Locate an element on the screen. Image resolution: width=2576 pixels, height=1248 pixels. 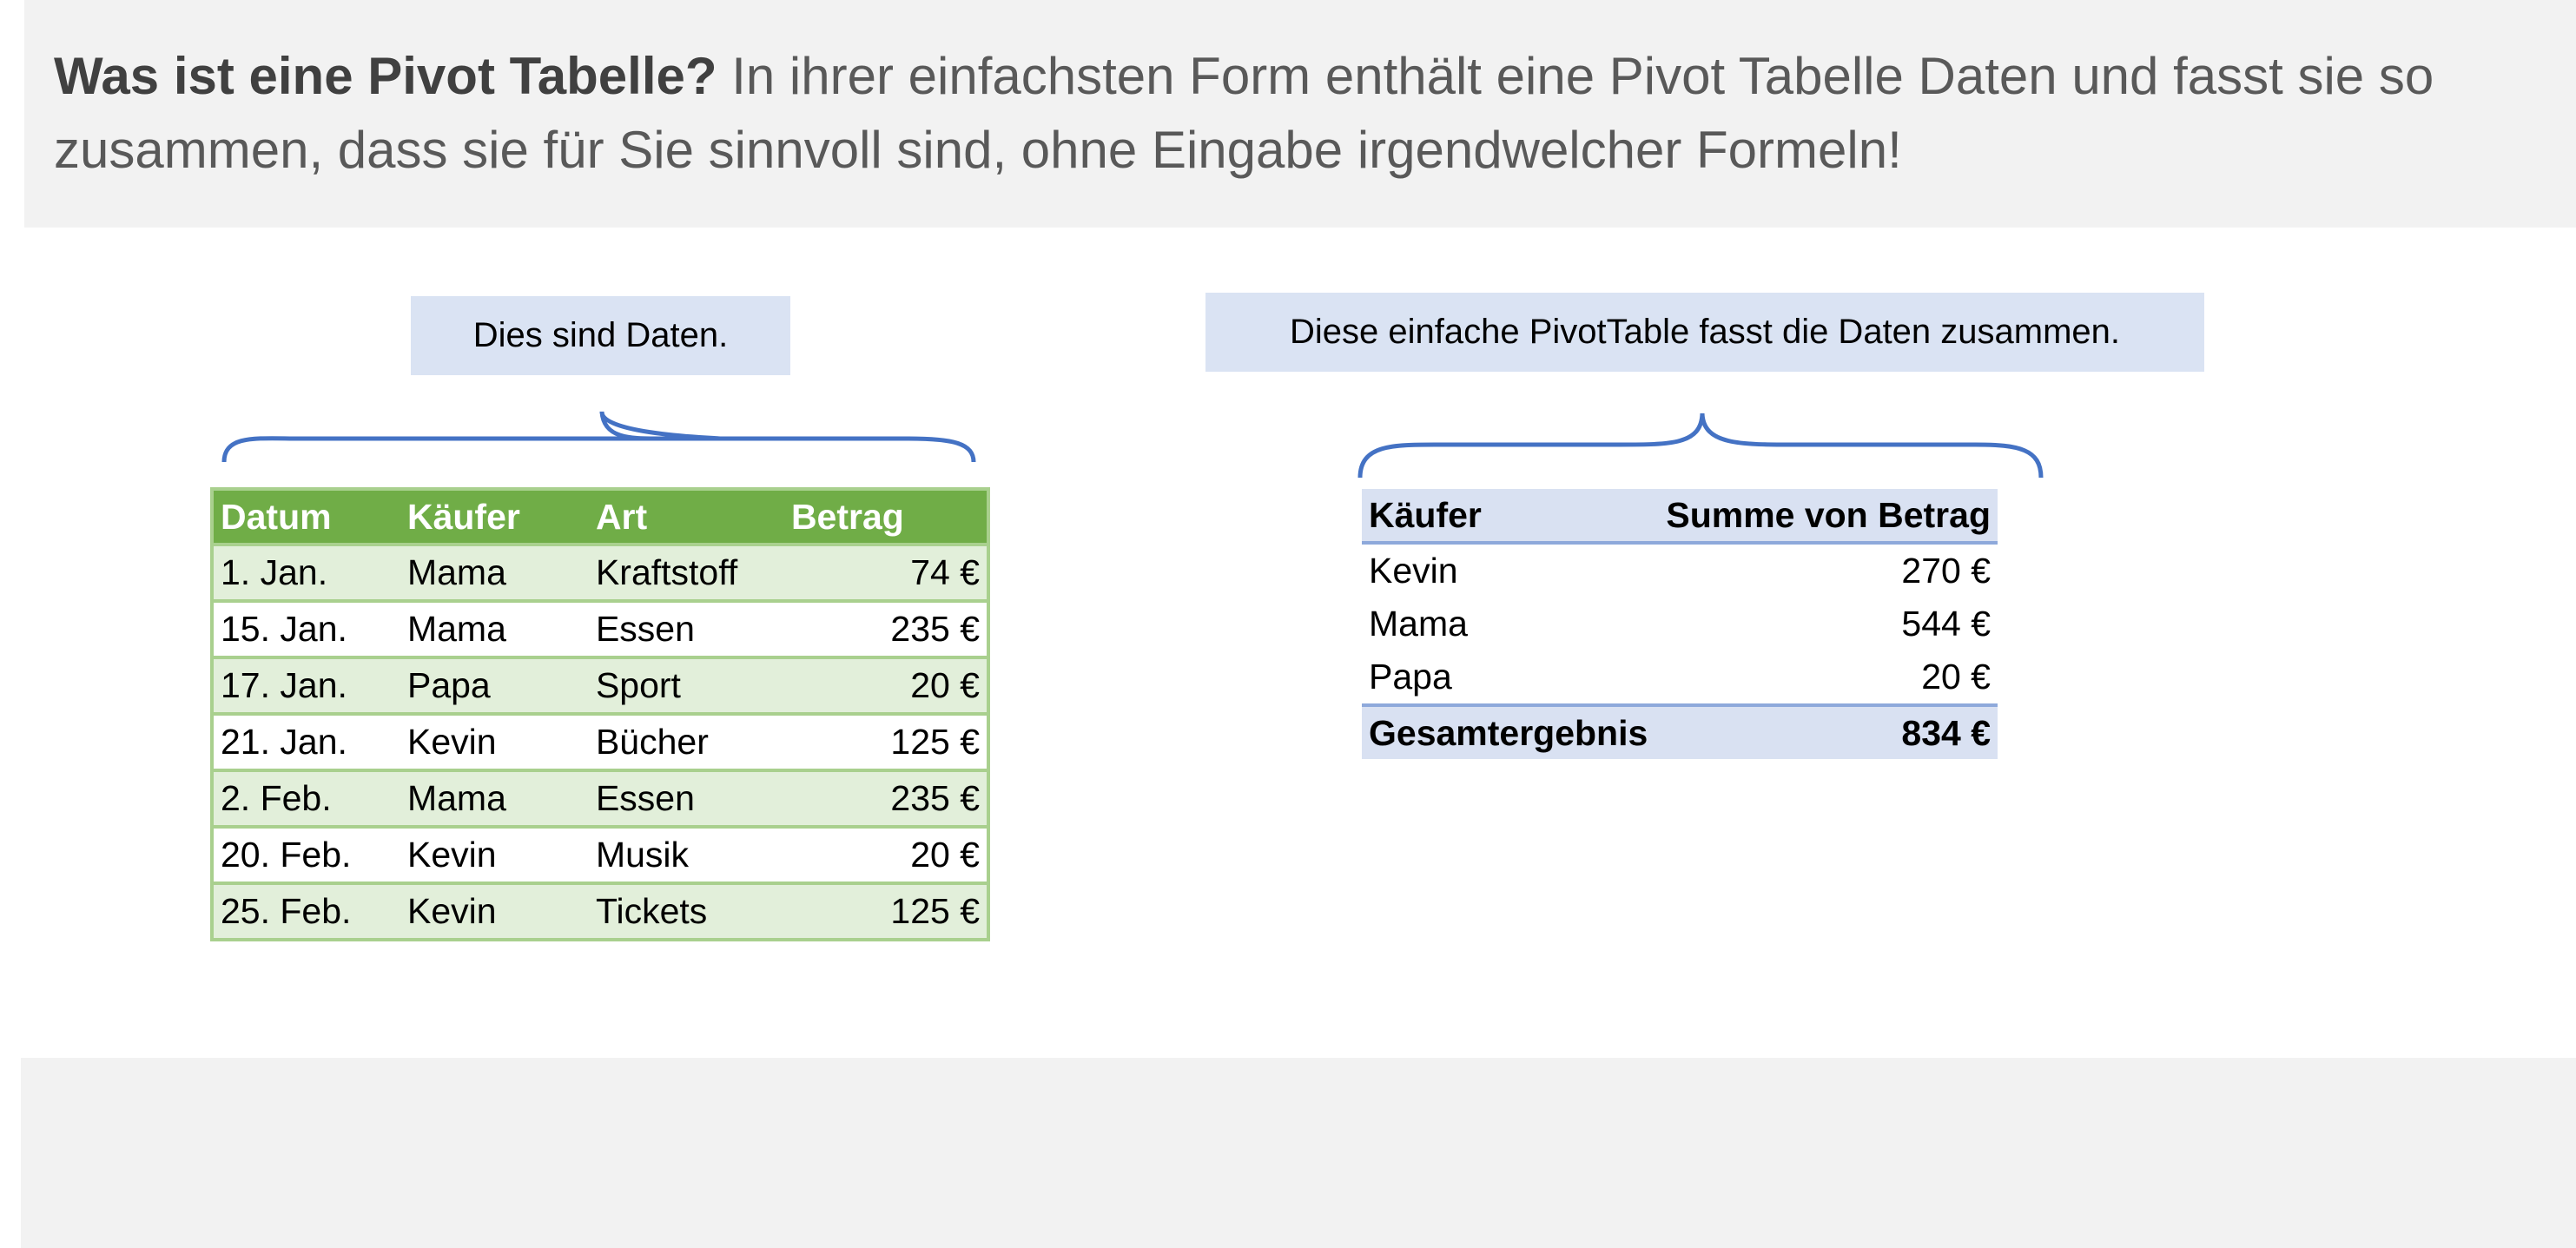
table-row: 17. Jan. Papa Sport 20 € is located at coordinates (600, 685).